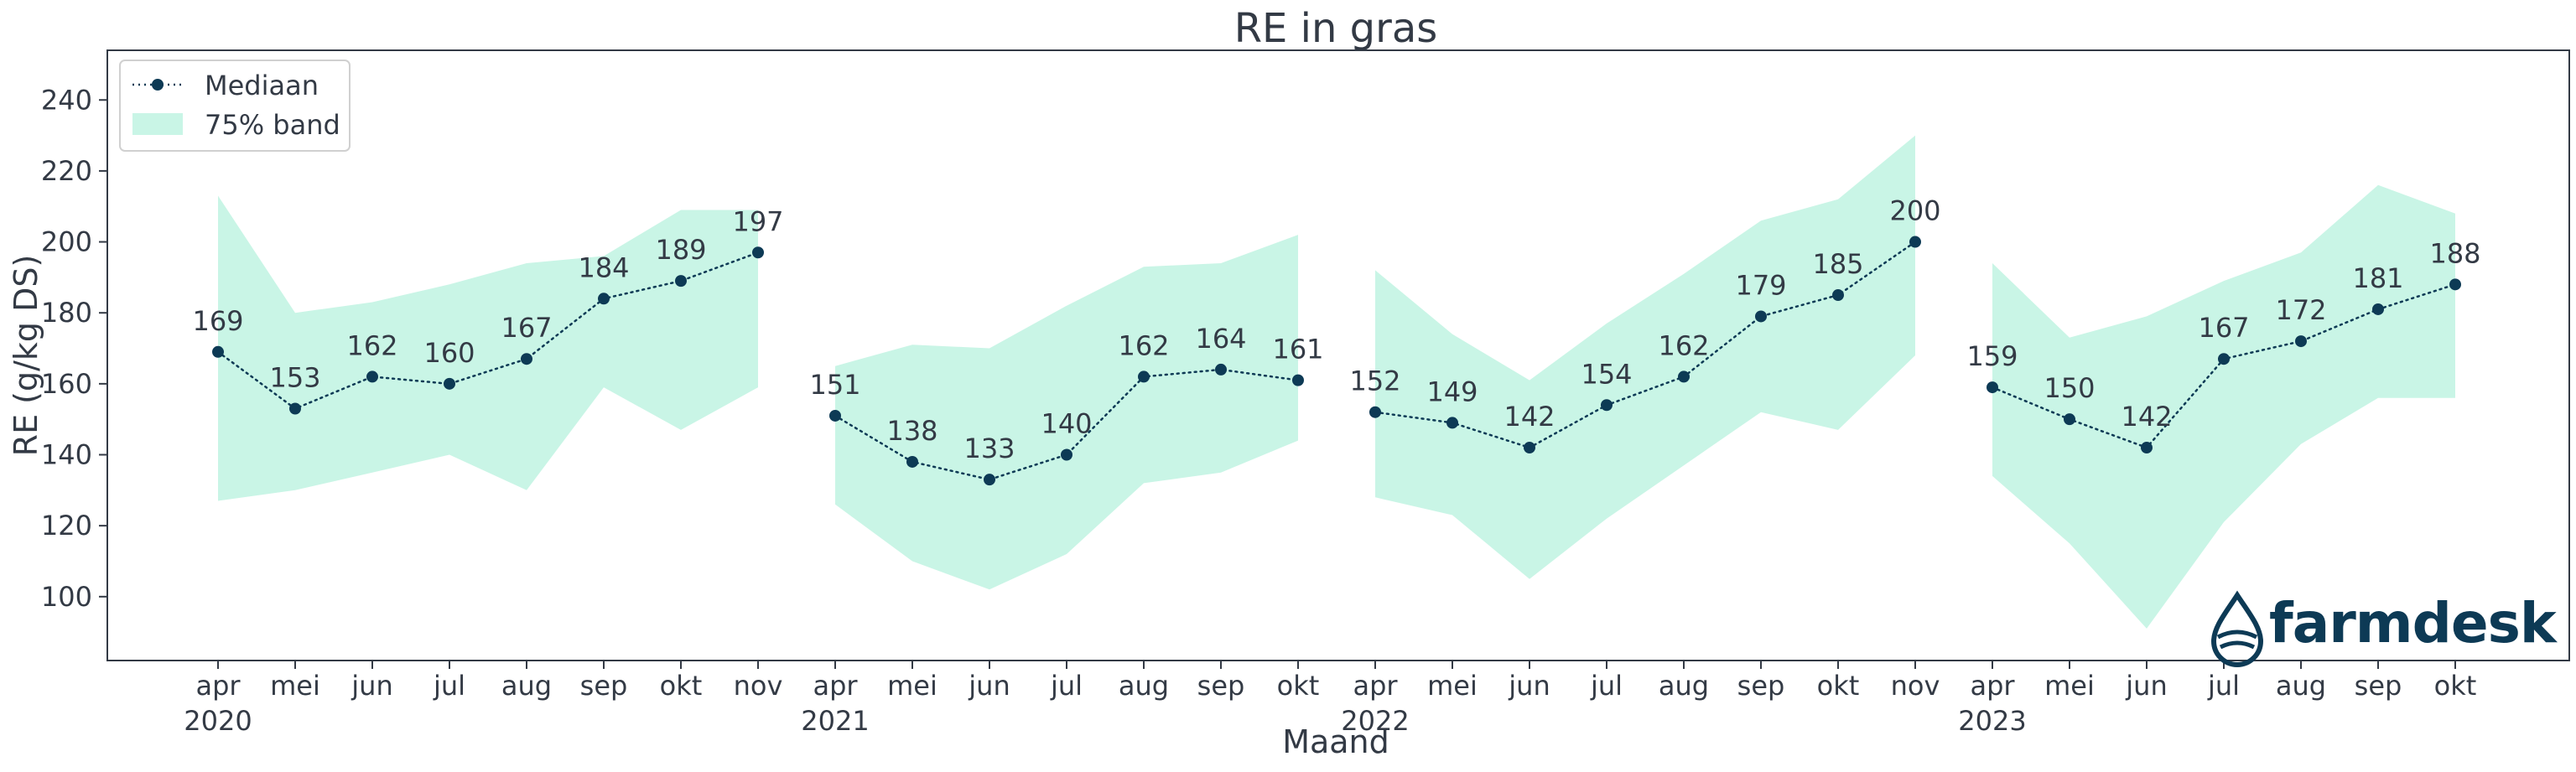 The image size is (2576, 772). Describe the element at coordinates (1992, 721) in the screenshot. I see `x-year-label: 2023` at that location.